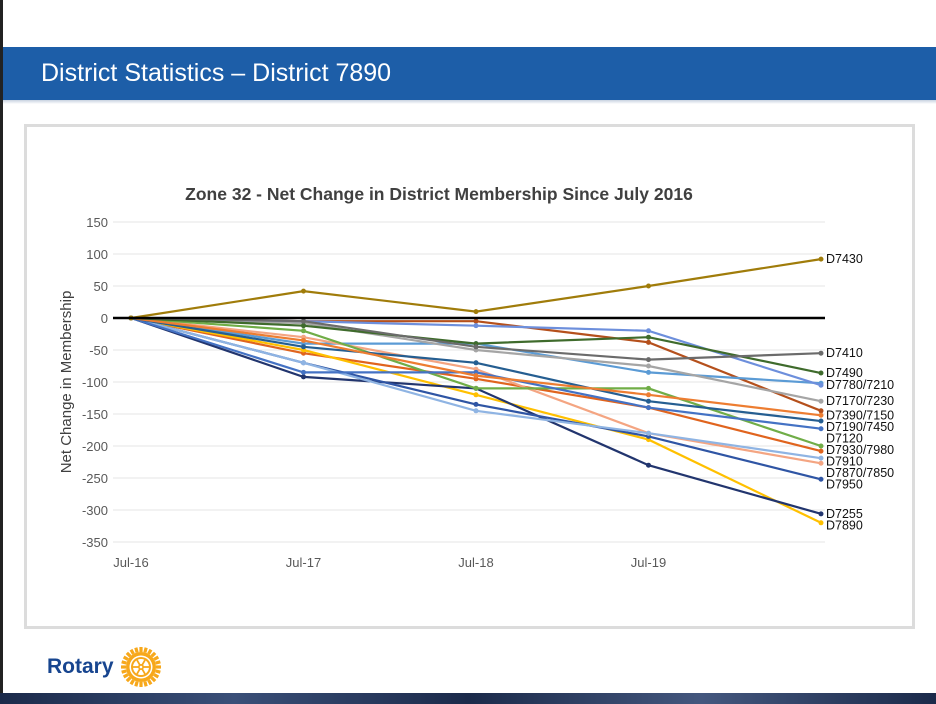 The width and height of the screenshot is (936, 704). I want to click on y-axis-label: Net Change in Membership, so click(66, 382).